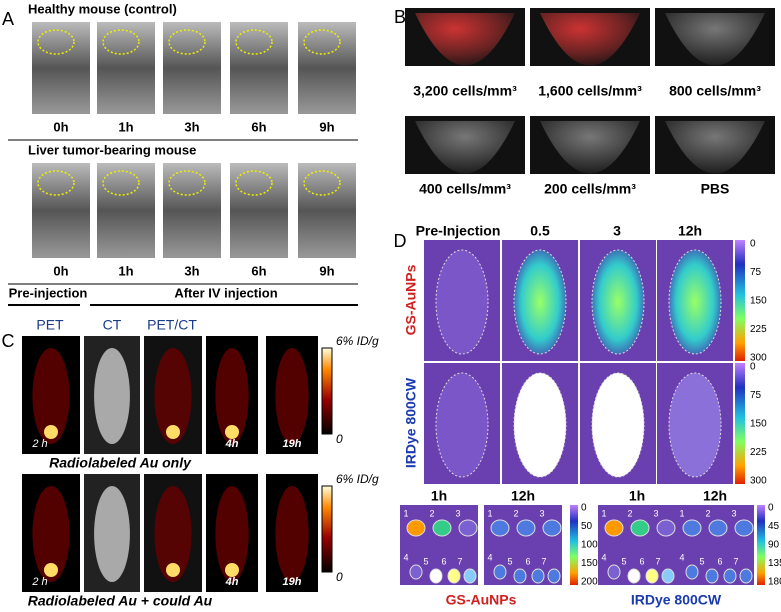 The width and height of the screenshot is (781, 612). What do you see at coordinates (690, 231) in the screenshot?
I see `column-header: 12h` at bounding box center [690, 231].